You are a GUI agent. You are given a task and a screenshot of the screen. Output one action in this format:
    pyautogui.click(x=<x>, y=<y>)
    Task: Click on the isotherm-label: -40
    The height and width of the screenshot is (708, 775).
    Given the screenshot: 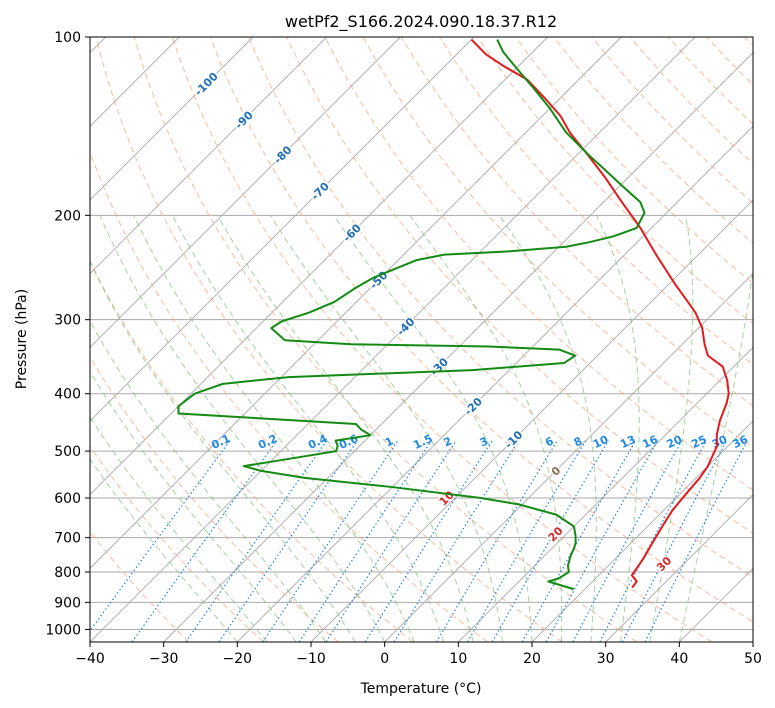 What is the action you would take?
    pyautogui.click(x=405, y=326)
    